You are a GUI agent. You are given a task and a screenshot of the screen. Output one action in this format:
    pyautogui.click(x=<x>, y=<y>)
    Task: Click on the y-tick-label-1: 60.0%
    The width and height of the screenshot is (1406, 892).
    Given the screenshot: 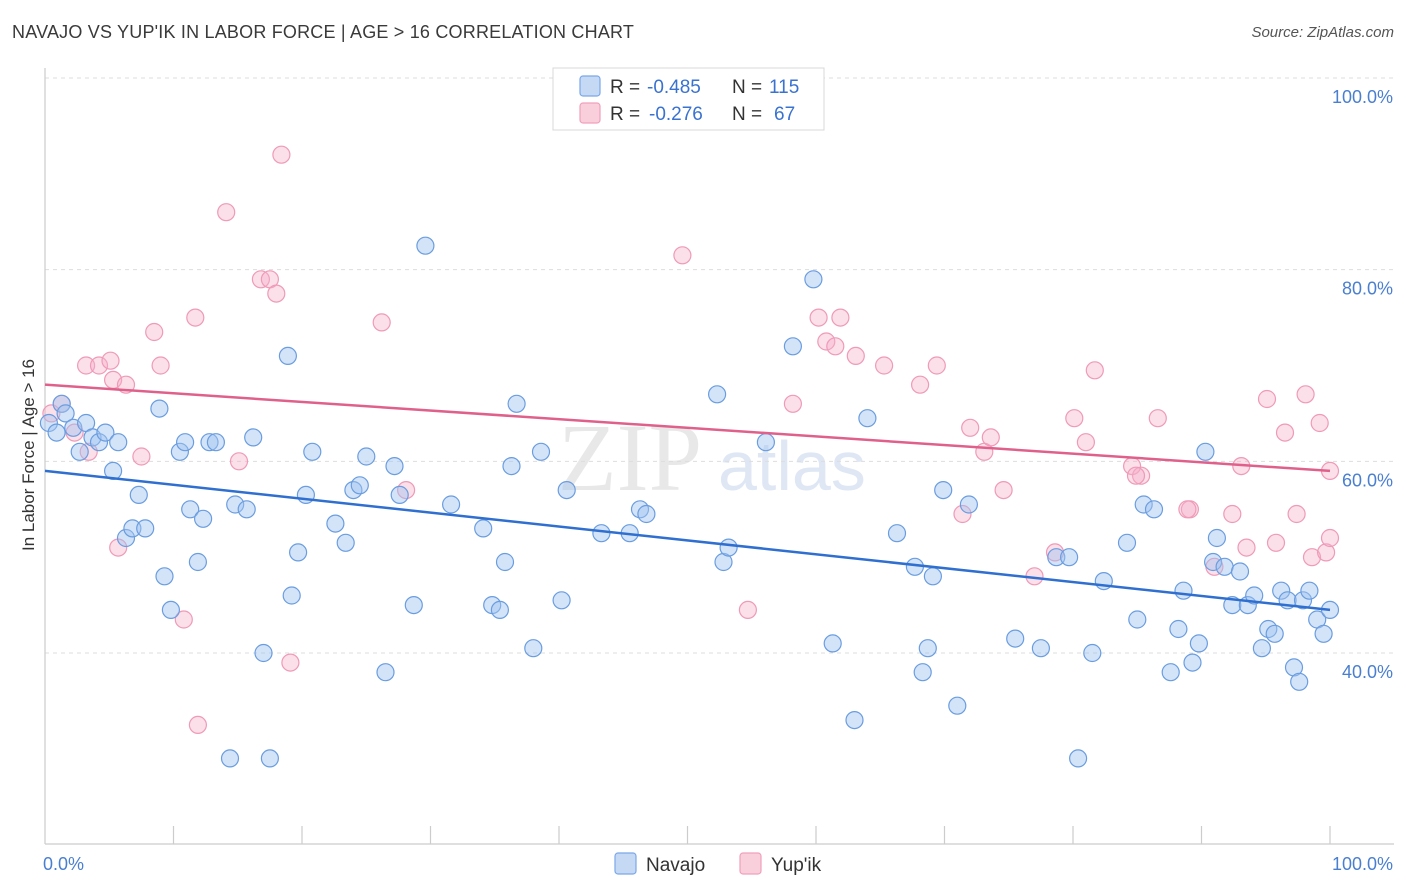 What is the action you would take?
    pyautogui.click(x=1367, y=480)
    